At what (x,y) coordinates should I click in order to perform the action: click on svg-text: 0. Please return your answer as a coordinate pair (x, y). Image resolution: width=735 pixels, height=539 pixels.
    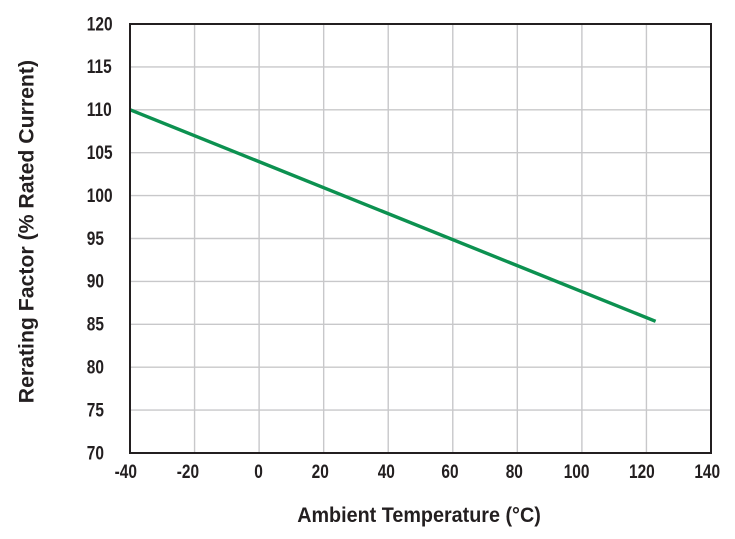
    Looking at the image, I should click on (258, 471).